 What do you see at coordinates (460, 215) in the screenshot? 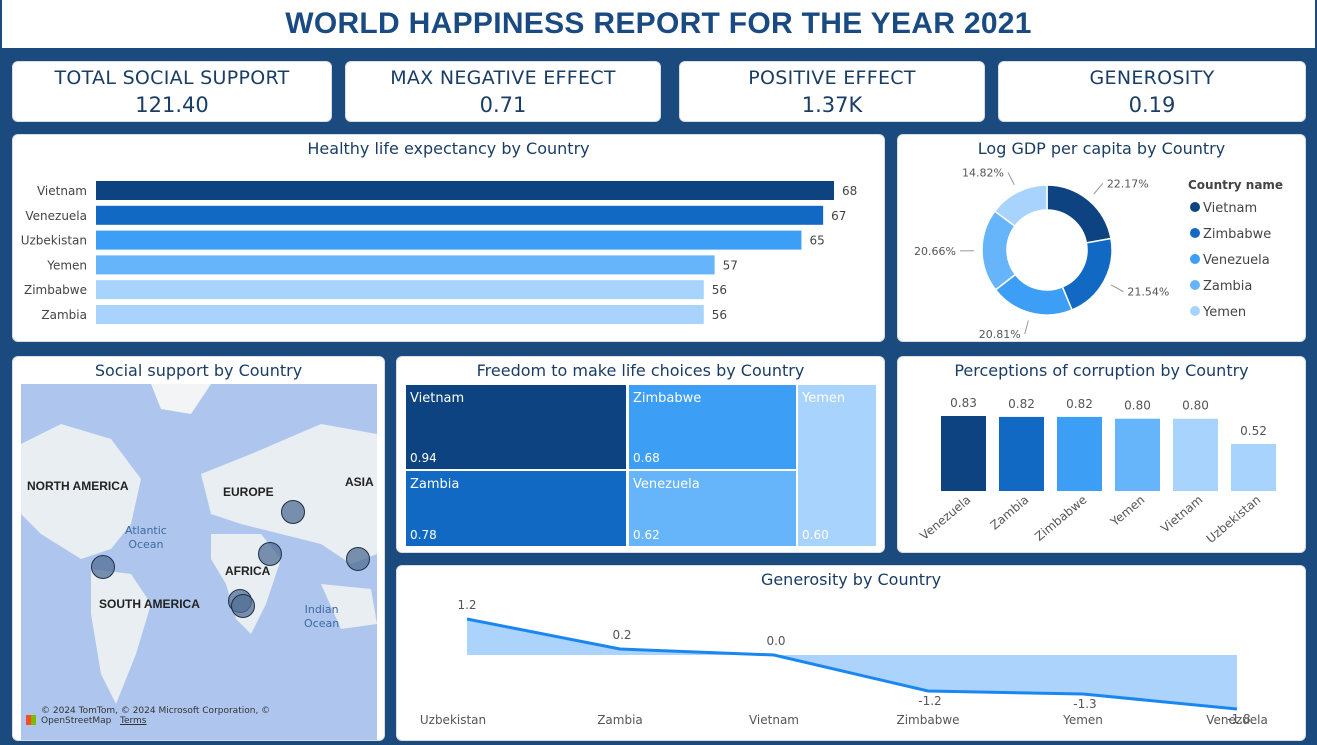
I see `bar-venezuela` at bounding box center [460, 215].